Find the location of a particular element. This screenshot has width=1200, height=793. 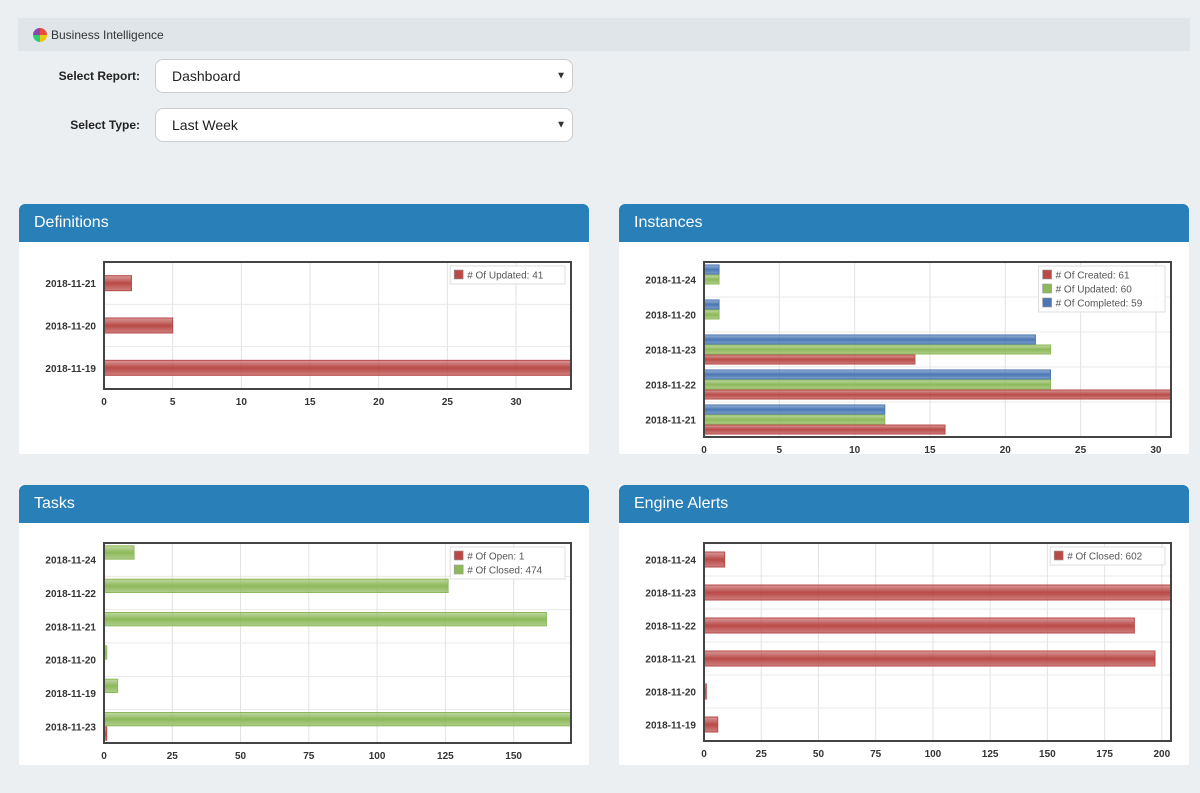

legend-label: # Of Updated: 41 is located at coordinates (505, 276).